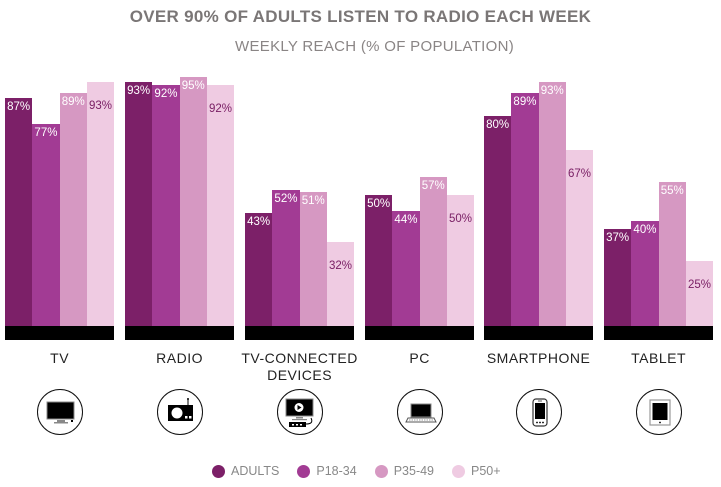 This screenshot has width=721, height=487. Describe the element at coordinates (419, 412) in the screenshot. I see `laptop-icon` at that location.